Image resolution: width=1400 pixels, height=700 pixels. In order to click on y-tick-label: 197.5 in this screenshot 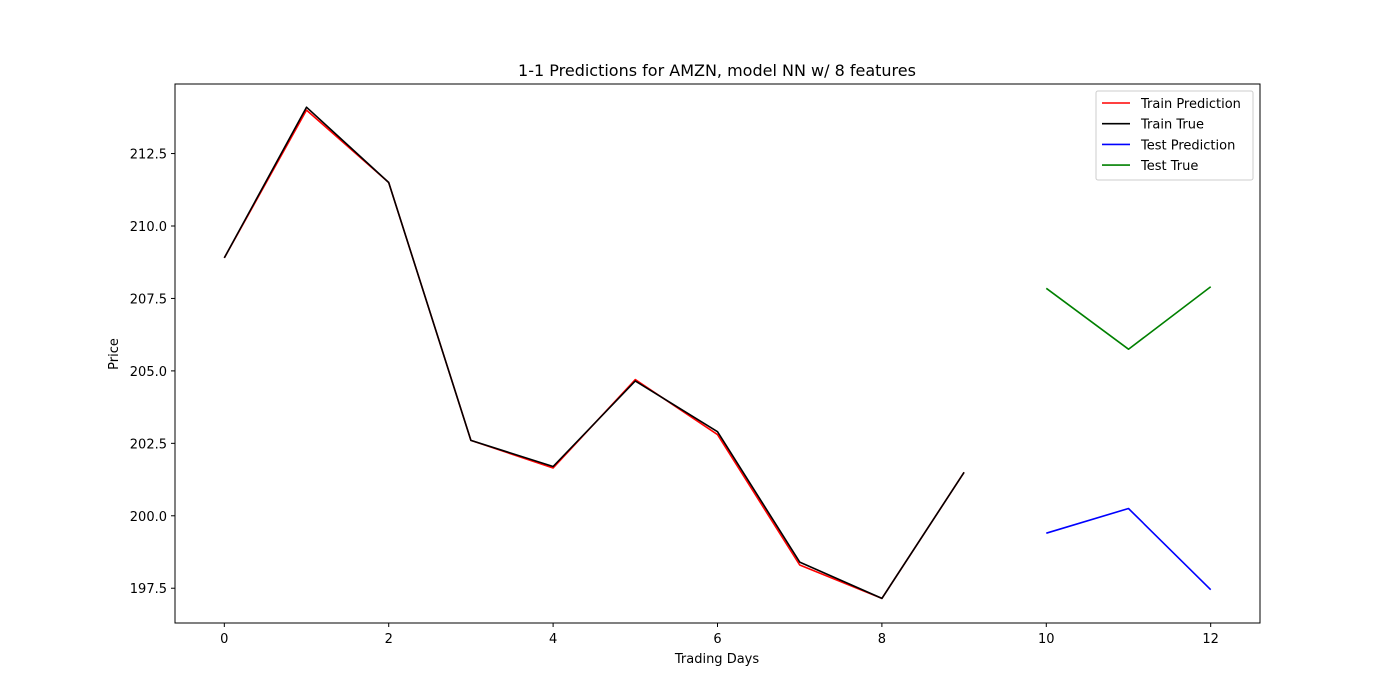, I will do `click(148, 589)`.